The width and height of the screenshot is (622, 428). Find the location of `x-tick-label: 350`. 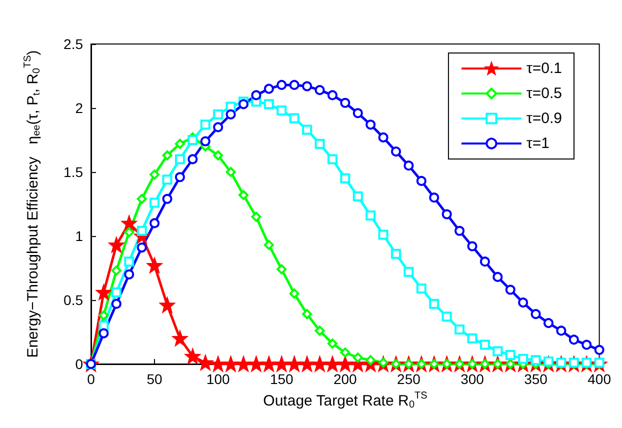

x-tick-label: 350 is located at coordinates (536, 379).